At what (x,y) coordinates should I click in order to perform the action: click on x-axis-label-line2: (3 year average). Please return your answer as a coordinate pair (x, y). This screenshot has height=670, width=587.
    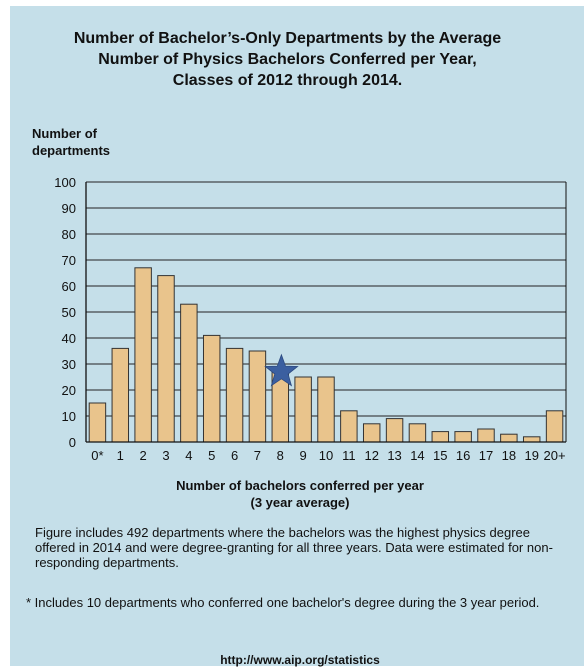
    Looking at the image, I should click on (300, 502).